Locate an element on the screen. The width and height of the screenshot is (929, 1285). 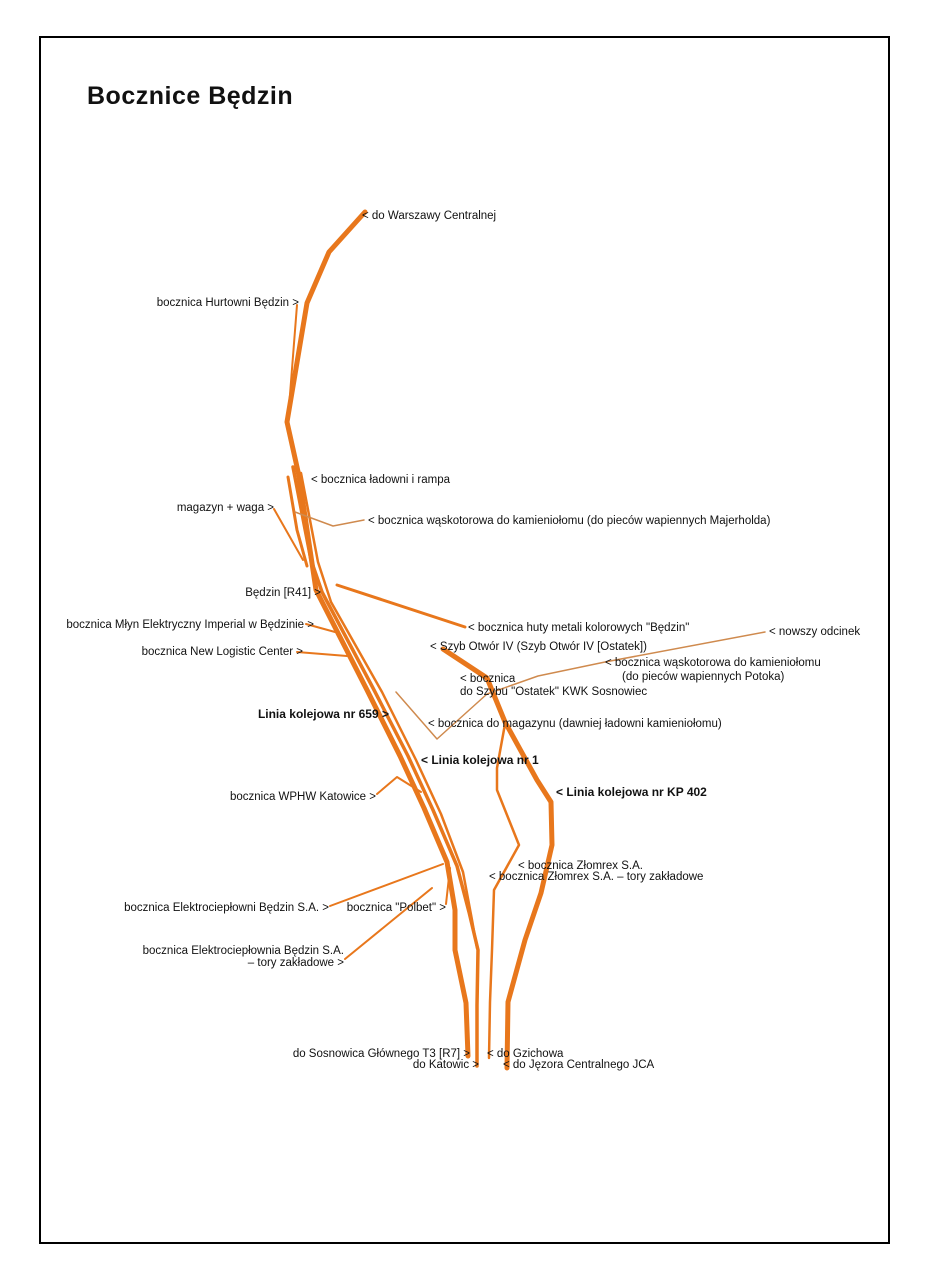
label-sosnowica: do Sosnowica Głównego T3 [R7] > is located at coordinates (381, 1054).